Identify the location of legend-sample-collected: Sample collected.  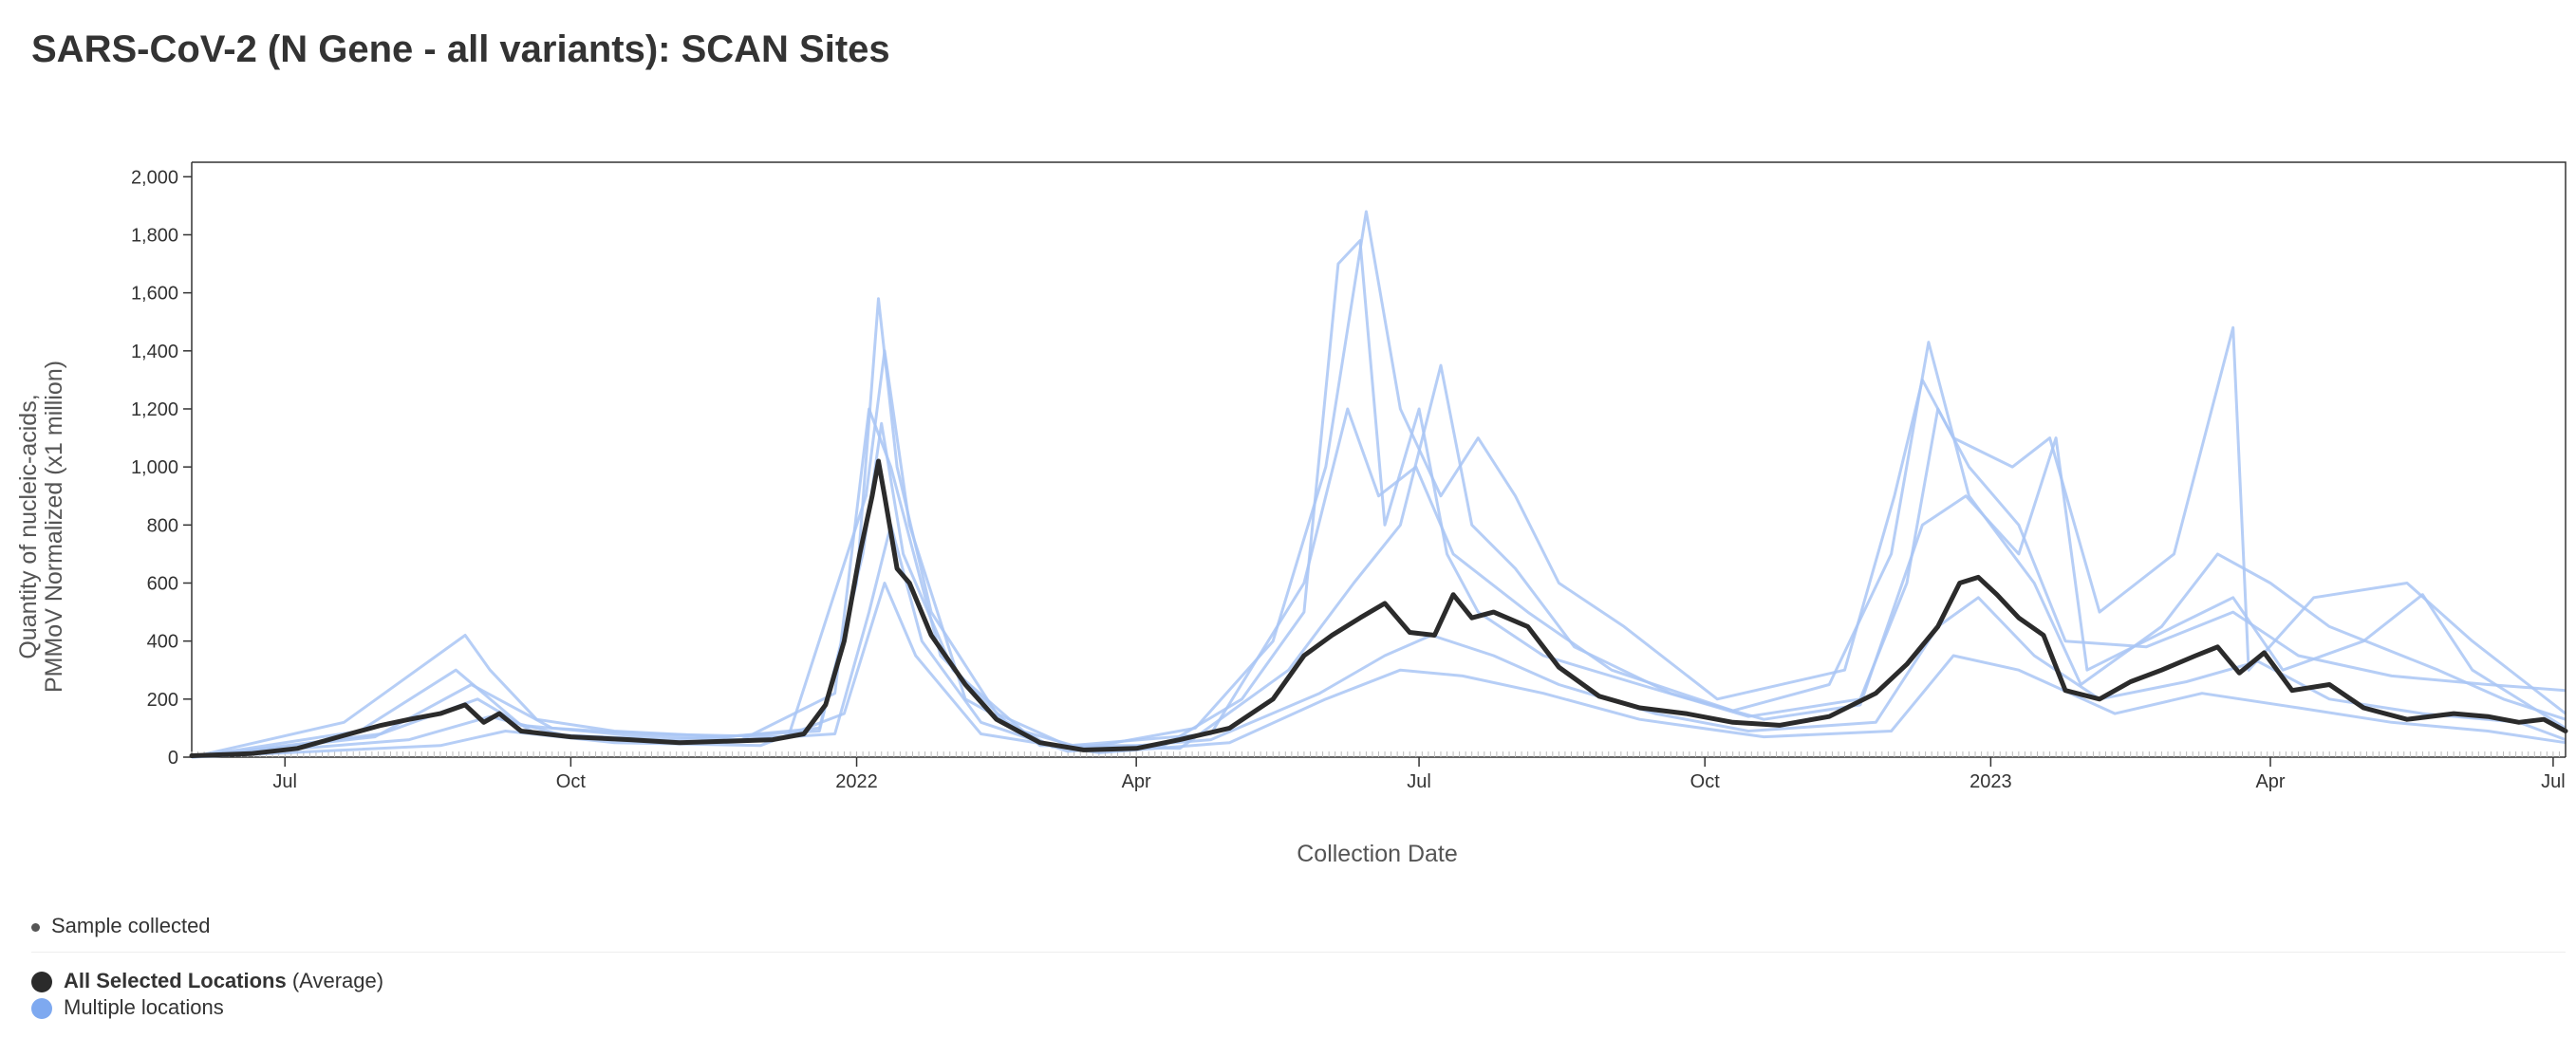
(121, 926).